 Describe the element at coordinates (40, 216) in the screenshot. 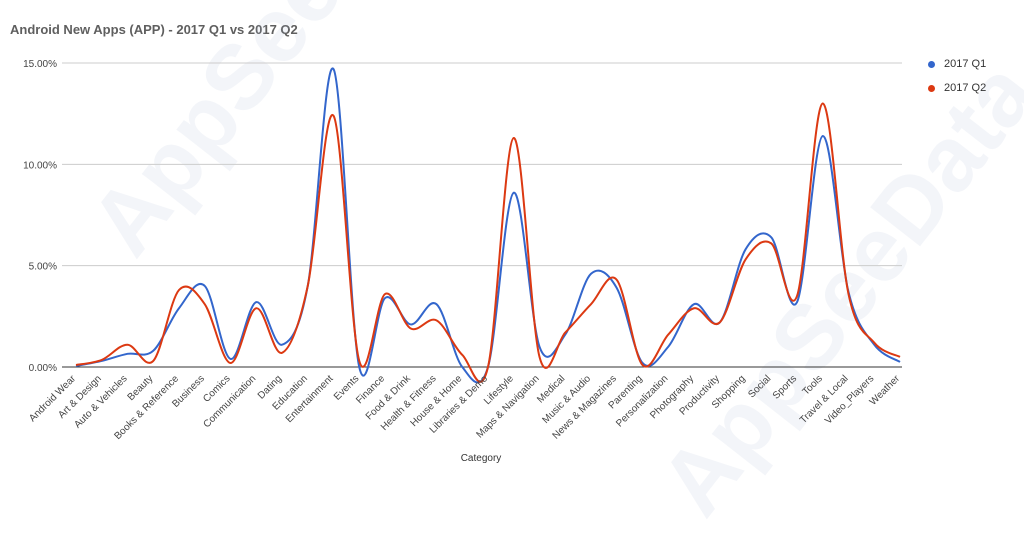

I see `y-axis-ticks: 0.00% 5.00% 10.00% 15.00%` at that location.